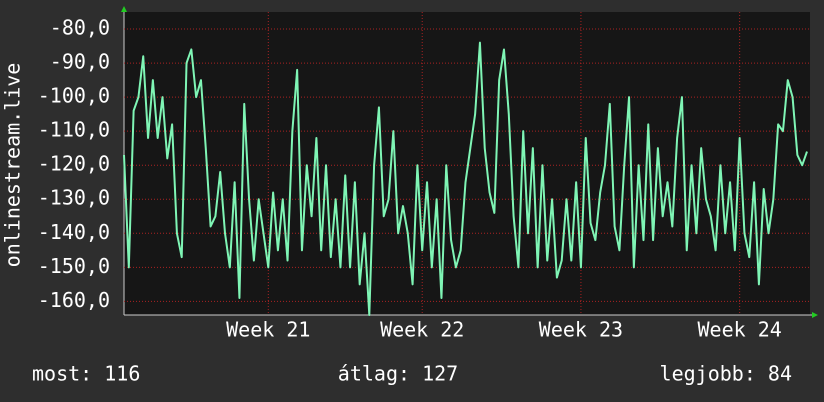 The height and width of the screenshot is (402, 824). What do you see at coordinates (268, 330) in the screenshot?
I see `x-tick-label: Week 21` at bounding box center [268, 330].